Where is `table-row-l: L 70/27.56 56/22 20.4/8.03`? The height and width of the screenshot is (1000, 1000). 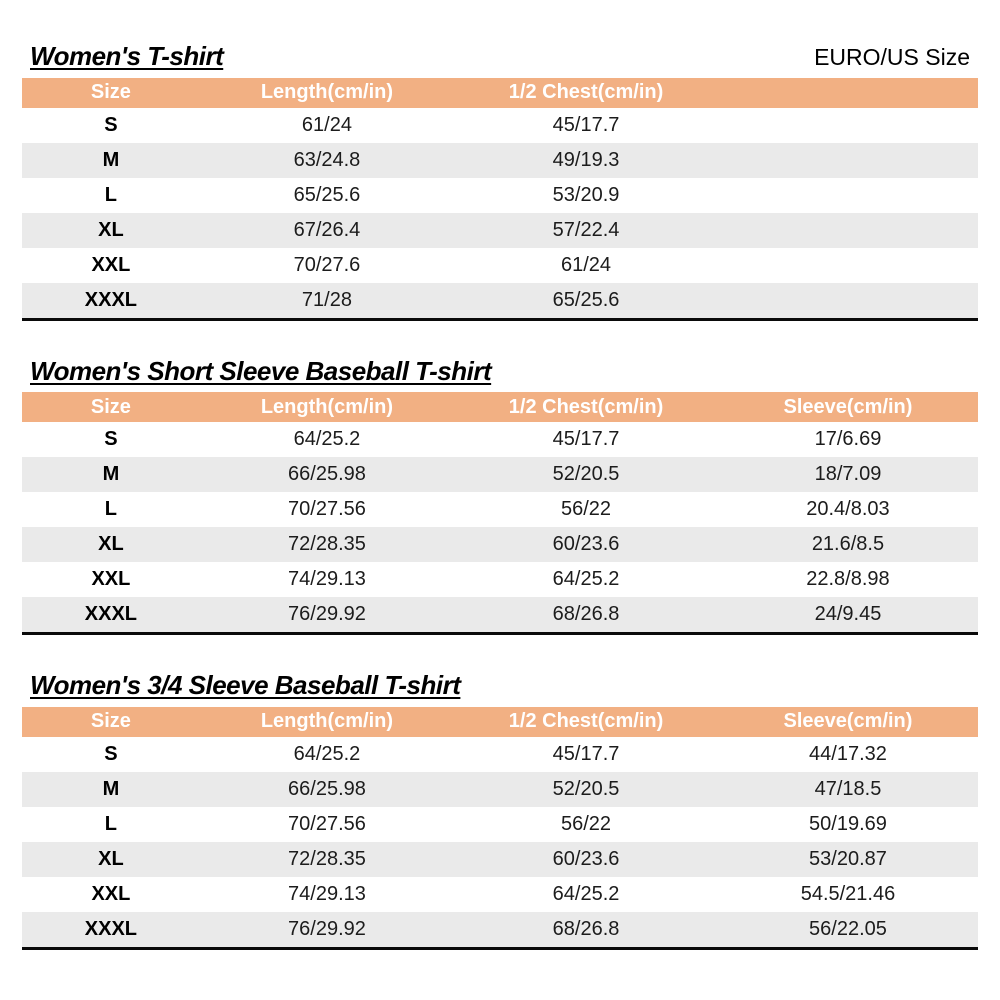 table-row-l: L 70/27.56 56/22 20.4/8.03 is located at coordinates (500, 510).